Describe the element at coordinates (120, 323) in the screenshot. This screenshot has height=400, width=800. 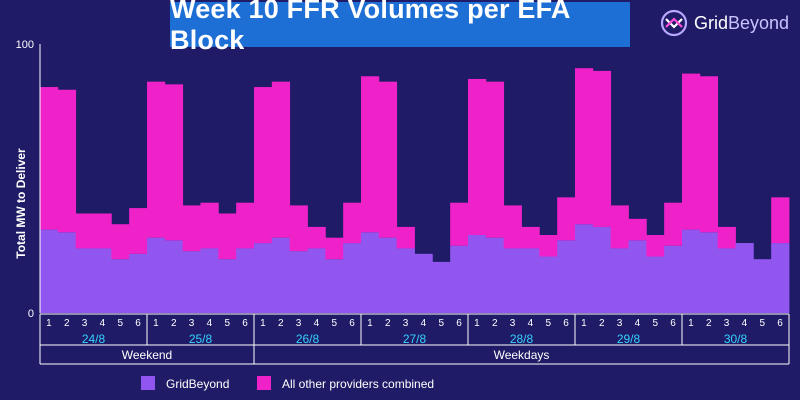
I see `x-tick-label-24-8-5: 5` at that location.